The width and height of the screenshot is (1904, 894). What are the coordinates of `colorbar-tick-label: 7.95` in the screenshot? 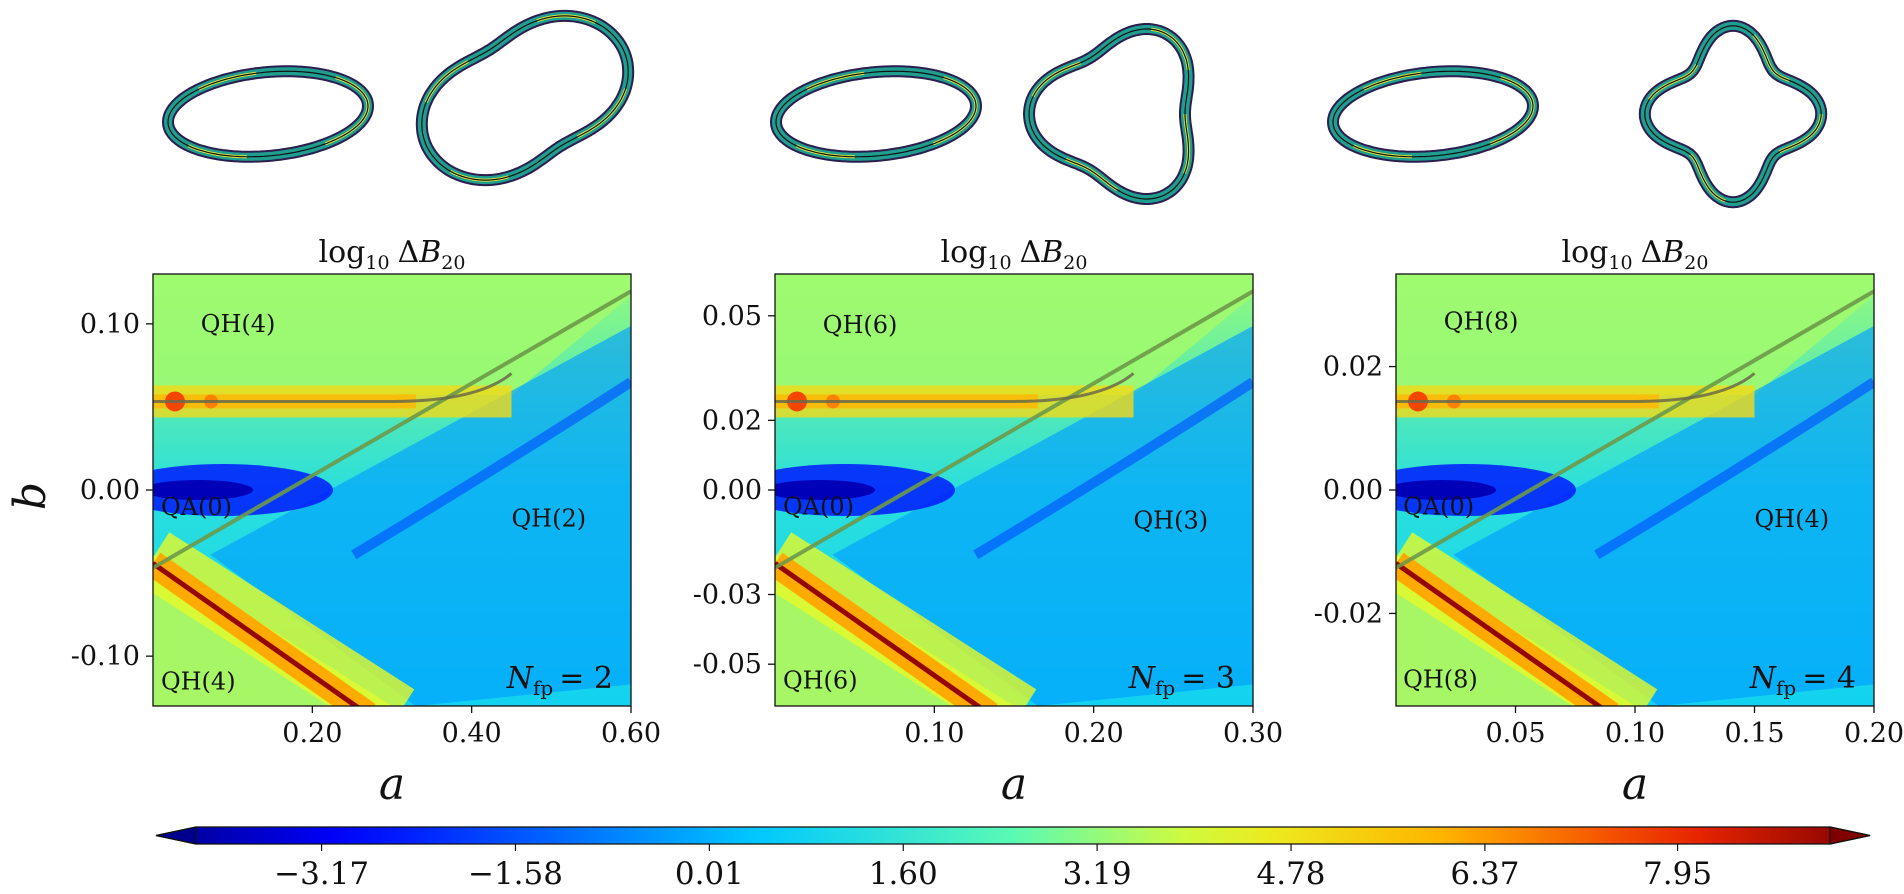 It's located at (1677, 874).